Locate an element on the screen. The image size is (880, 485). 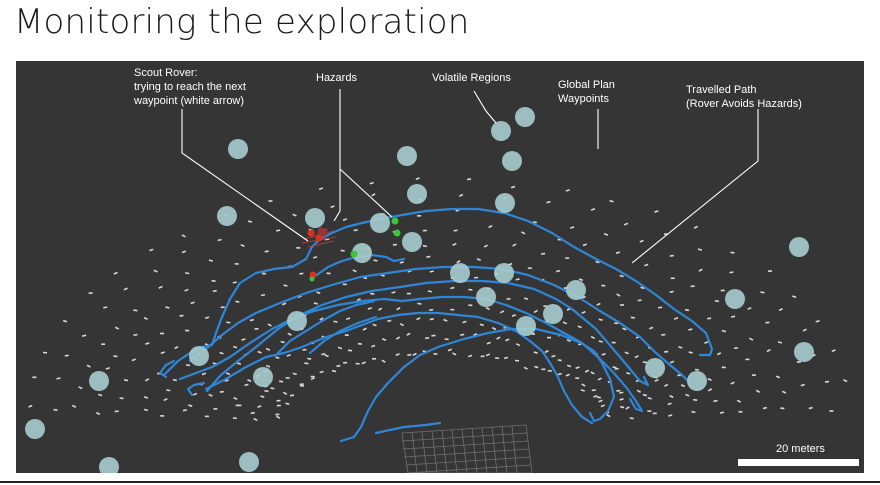
scout-rover is located at coordinates (319, 237).